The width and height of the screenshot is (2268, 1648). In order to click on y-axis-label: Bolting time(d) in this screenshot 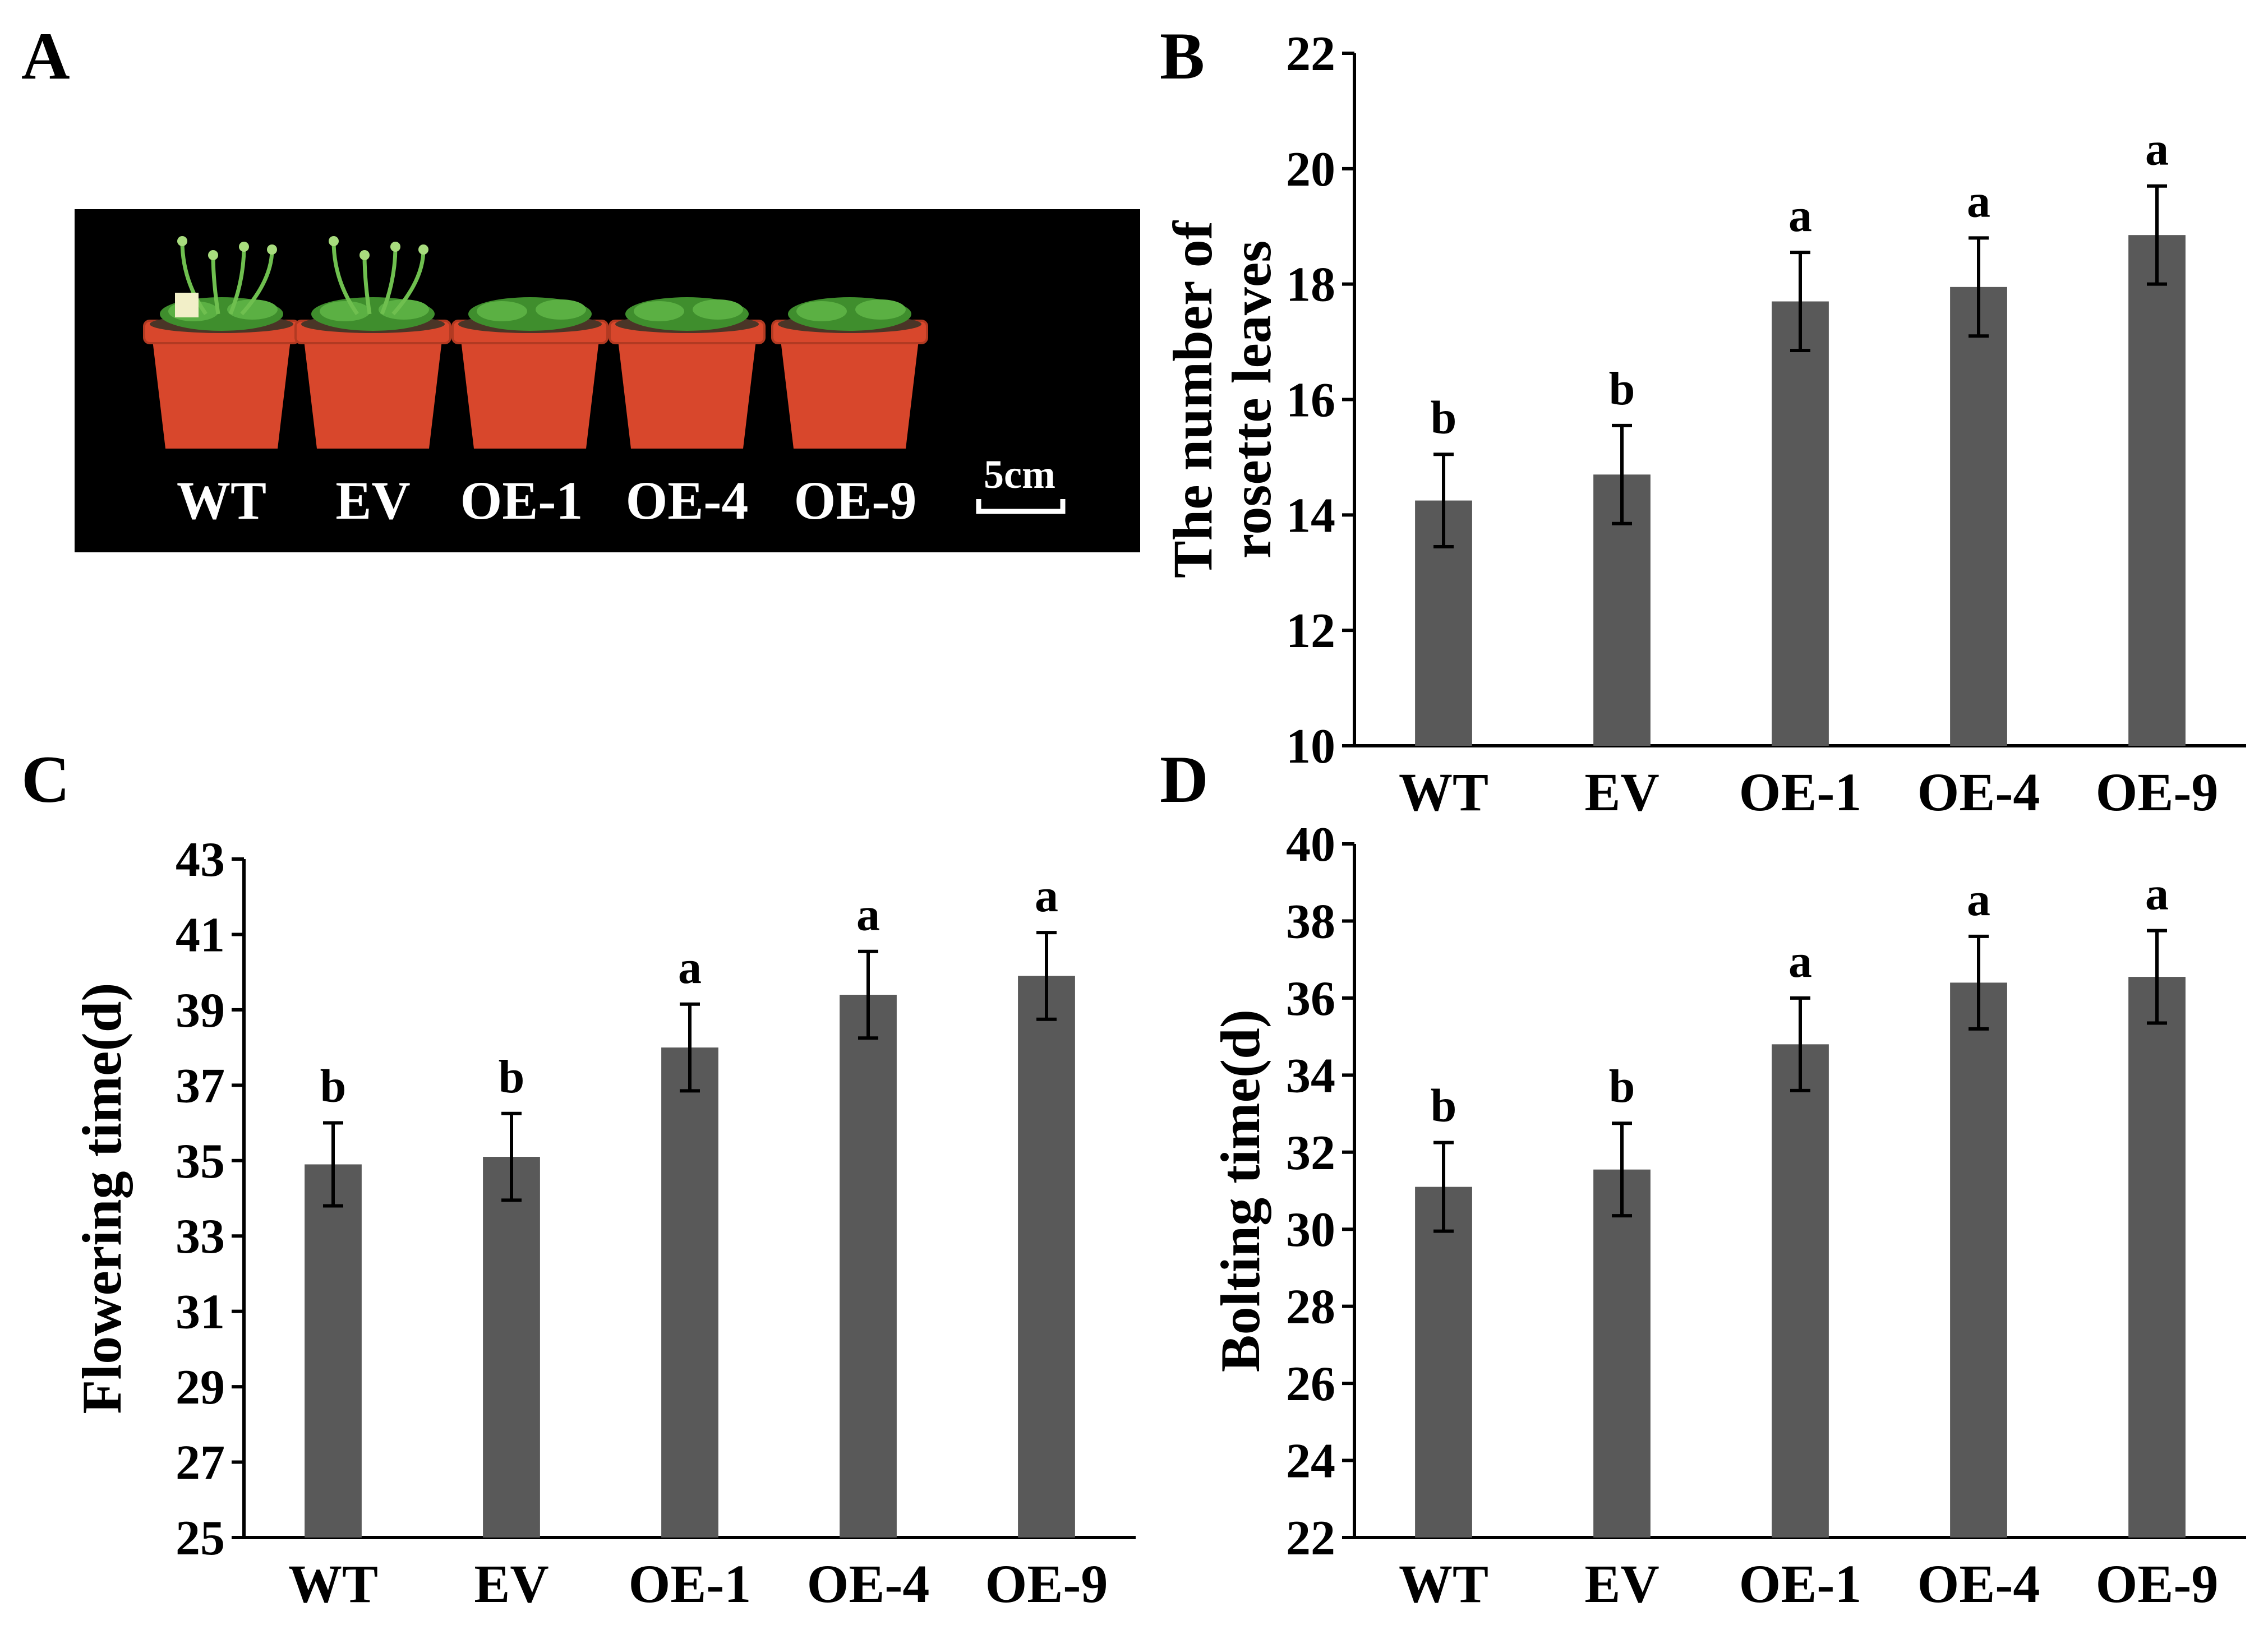, I will do `click(1240, 1190)`.